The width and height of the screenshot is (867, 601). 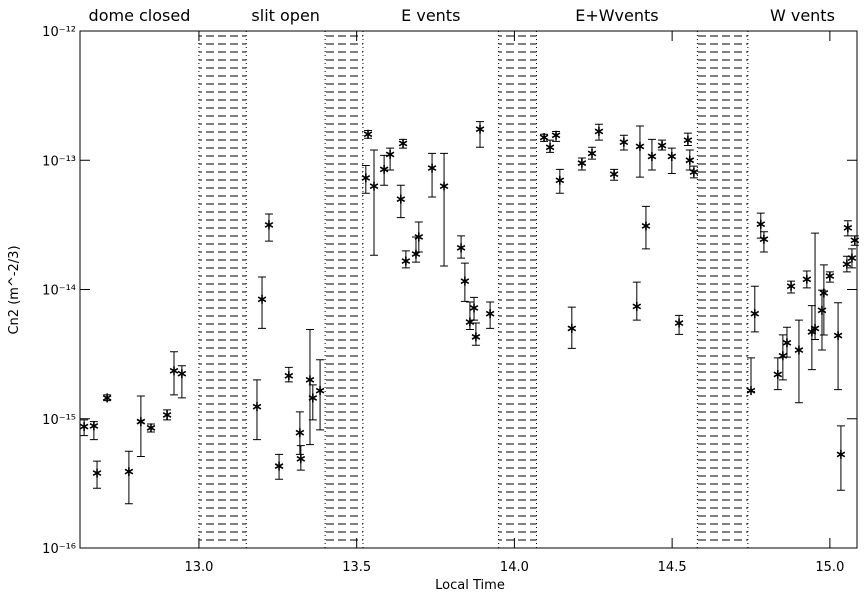 I want to click on x-axis-label: Local Time, so click(x=470, y=585).